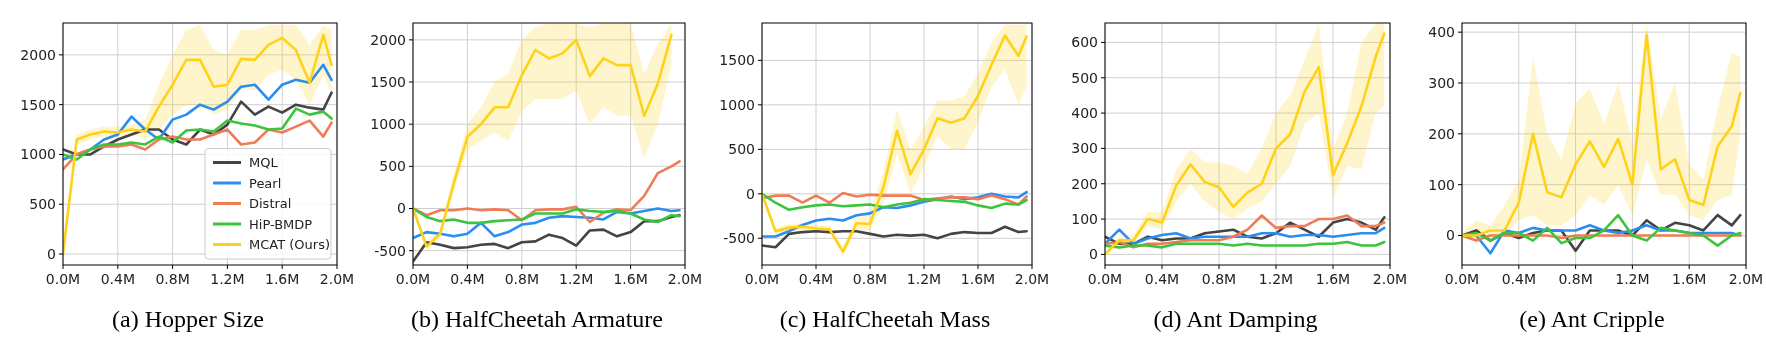 The height and width of the screenshot is (341, 1766). I want to click on legend-label: HiP-BMDP, so click(281, 224).